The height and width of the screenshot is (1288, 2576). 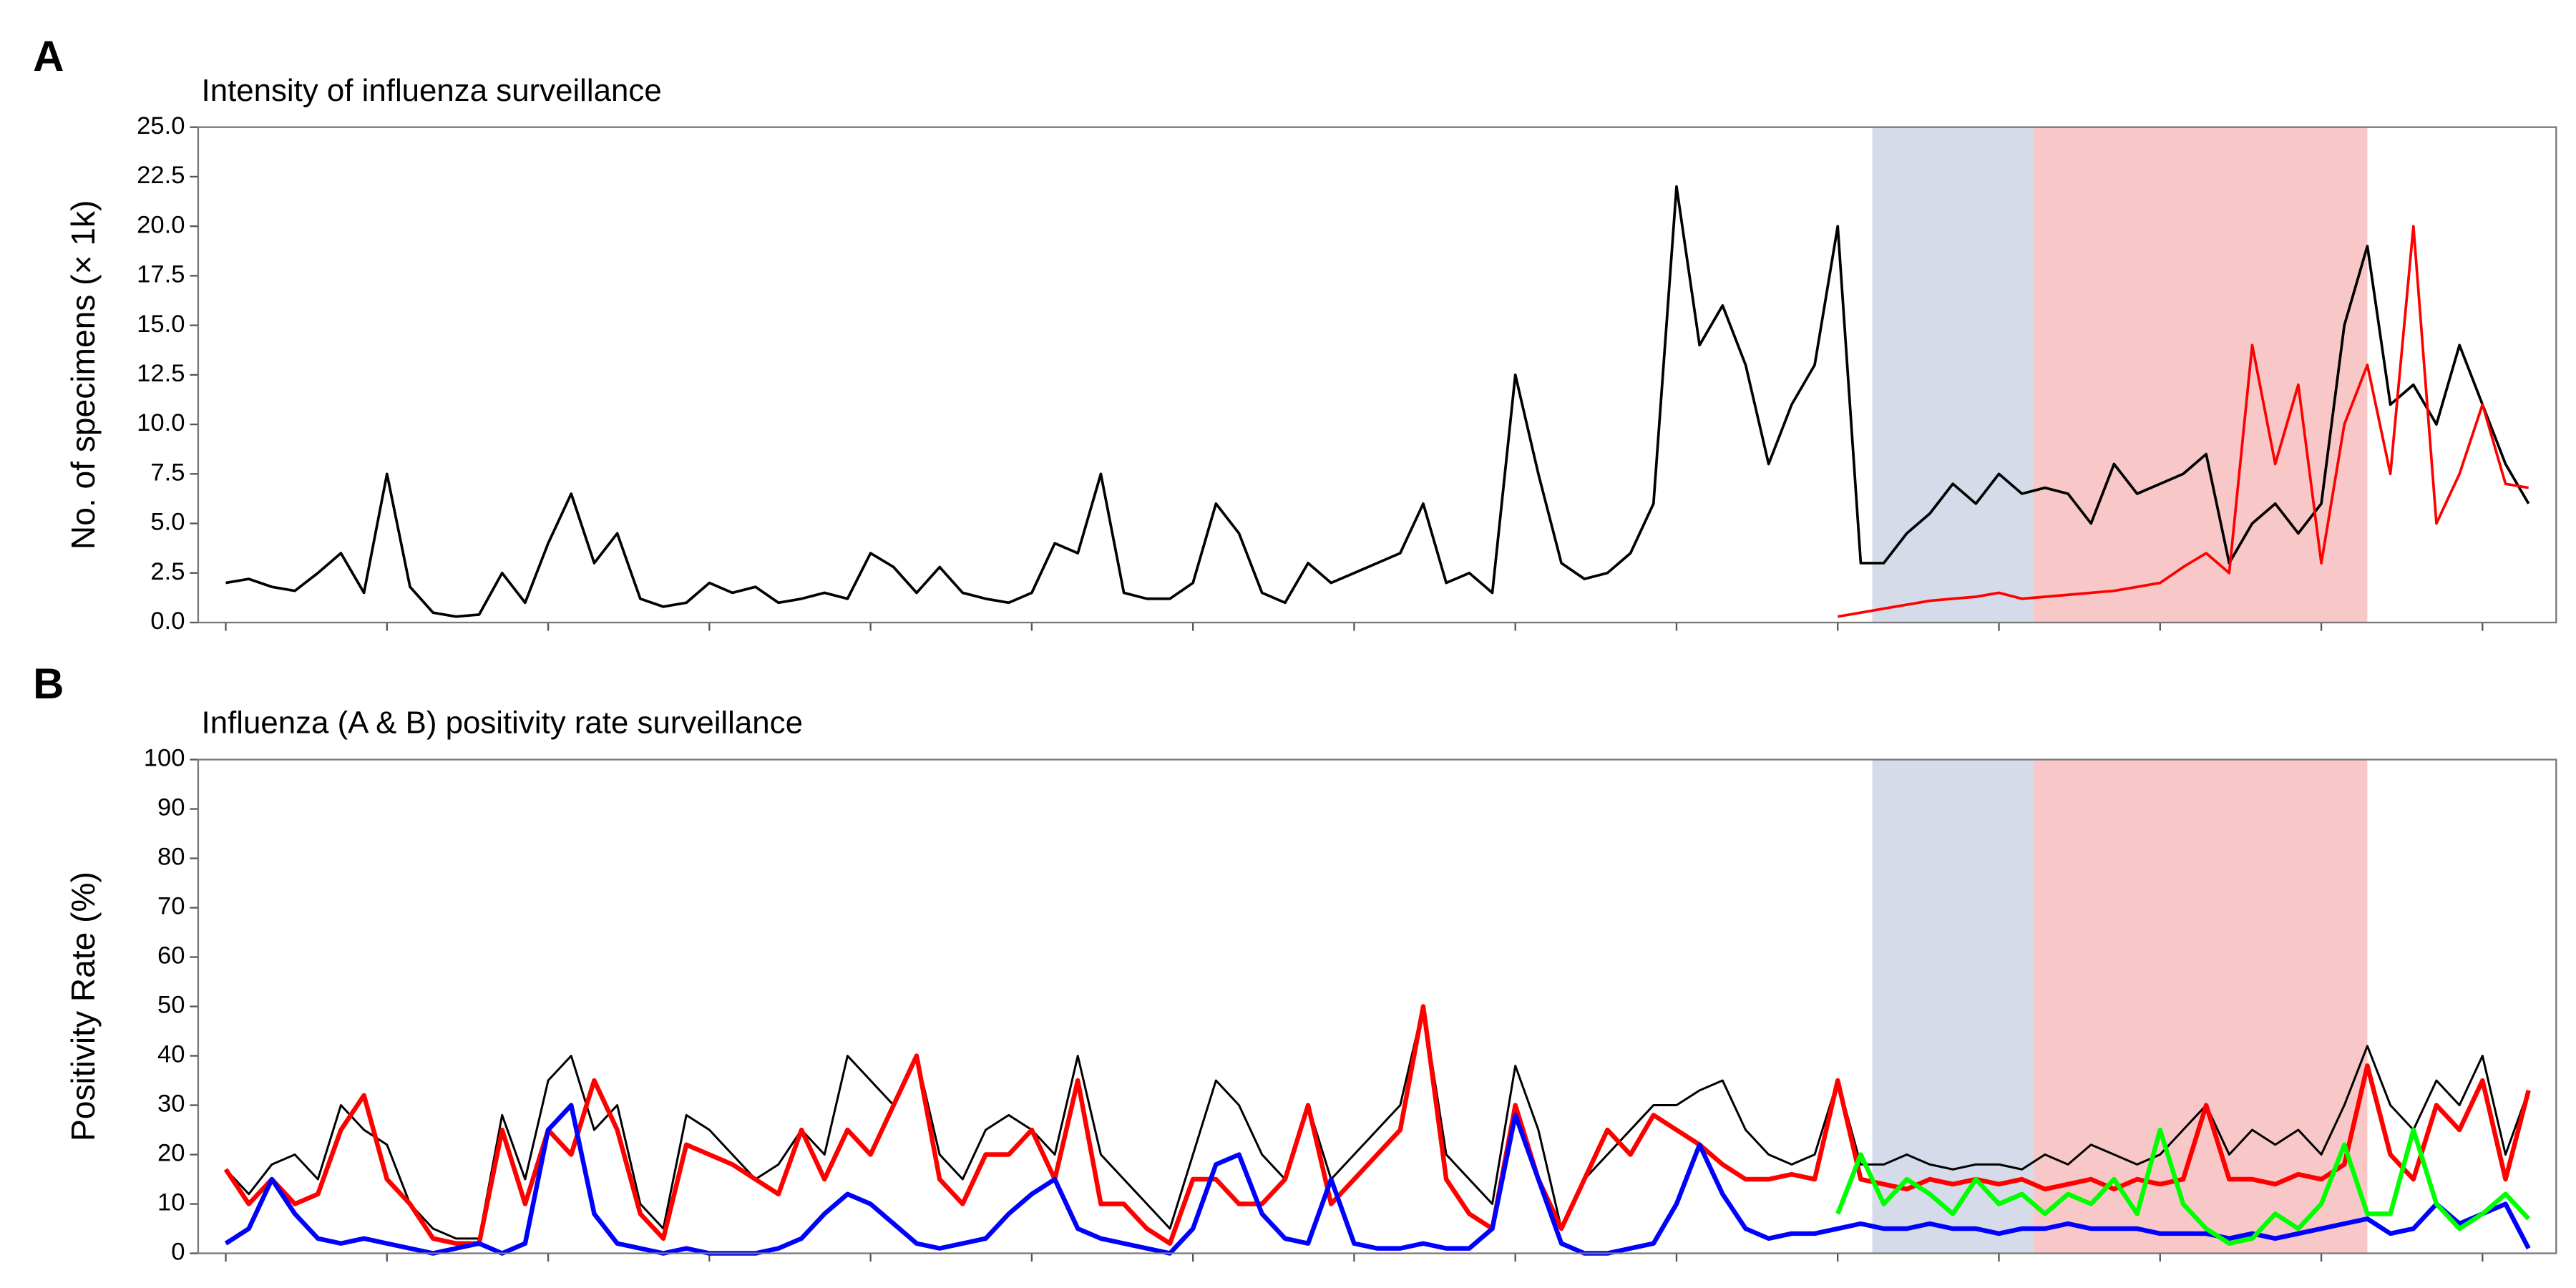 I want to click on y-tick-label: 20.0, so click(x=161, y=224).